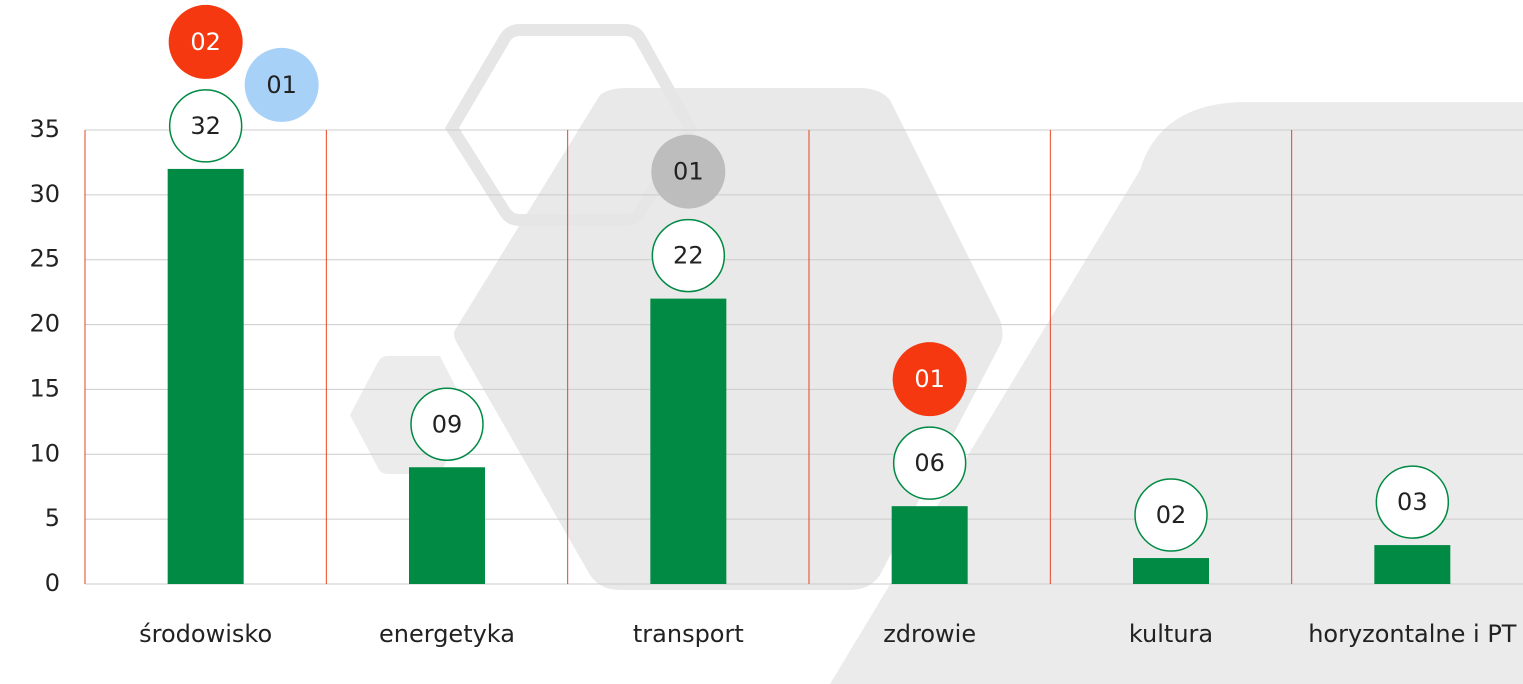 This screenshot has width=1523, height=684. I want to click on x-tick-label: horyzontalne i PT, so click(1412, 634).